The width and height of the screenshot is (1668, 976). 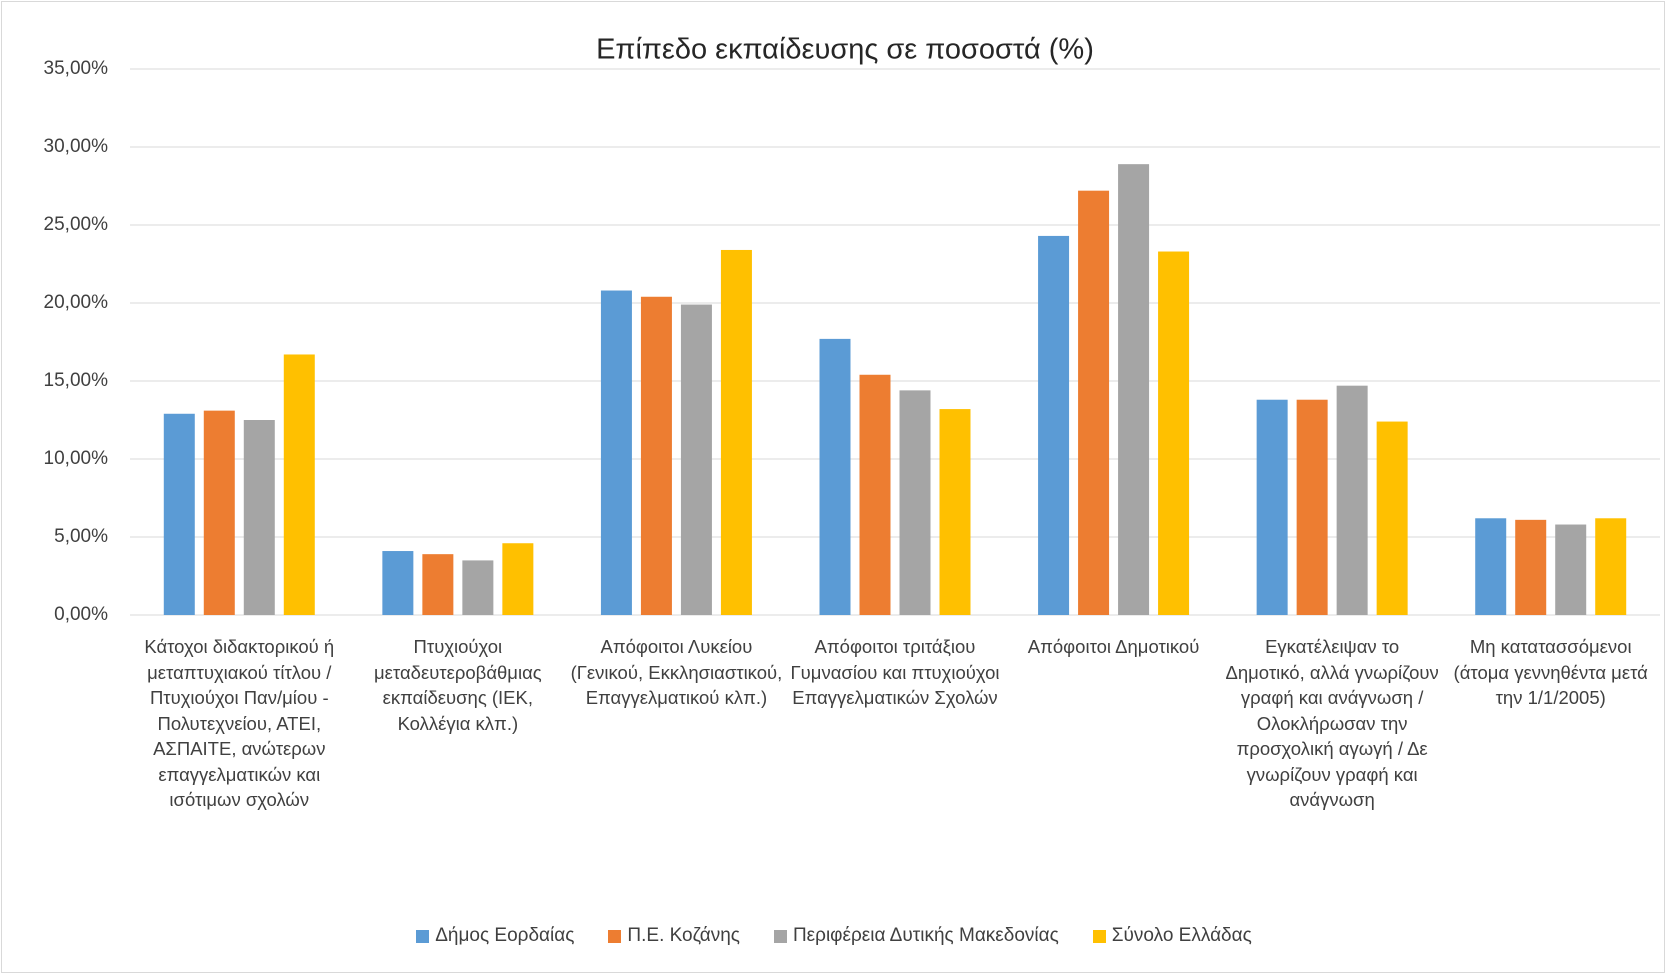 What do you see at coordinates (1181, 935) in the screenshot?
I see `legend-label: Σύνολο Ελλάδας` at bounding box center [1181, 935].